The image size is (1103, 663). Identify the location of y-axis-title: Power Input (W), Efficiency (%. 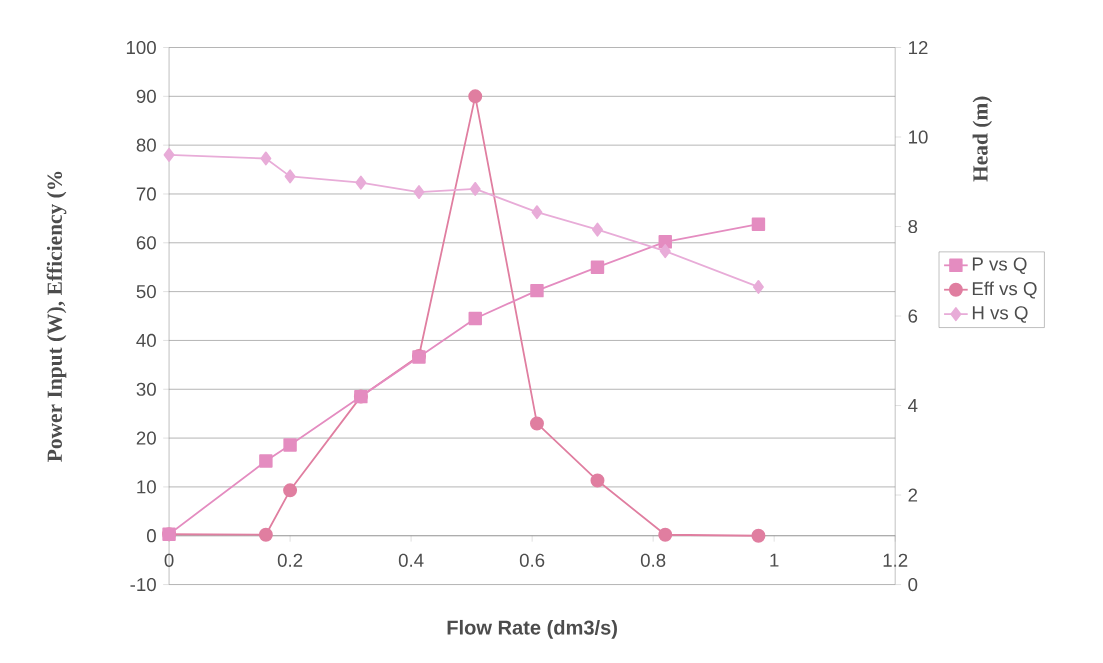
(56, 317).